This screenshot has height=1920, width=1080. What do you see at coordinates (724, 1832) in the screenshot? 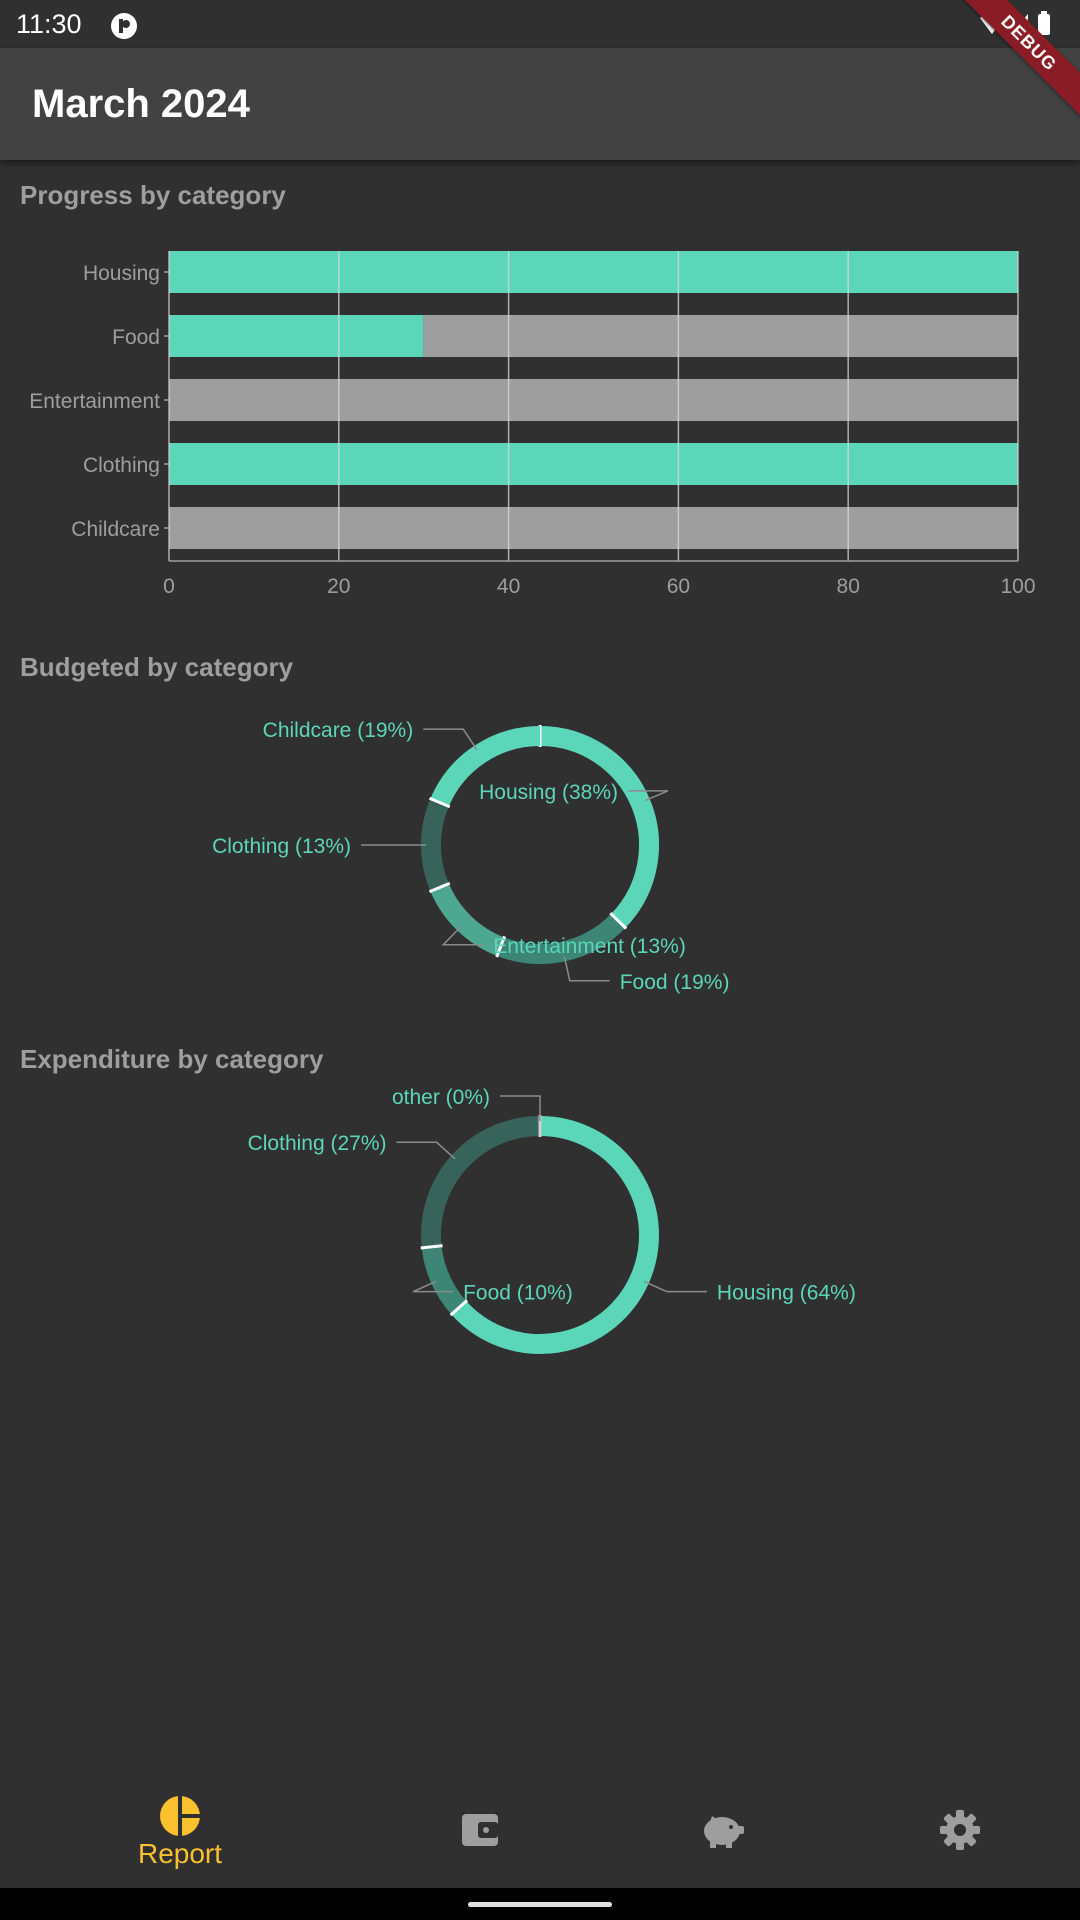
I see `piggy-bank-icon` at bounding box center [724, 1832].